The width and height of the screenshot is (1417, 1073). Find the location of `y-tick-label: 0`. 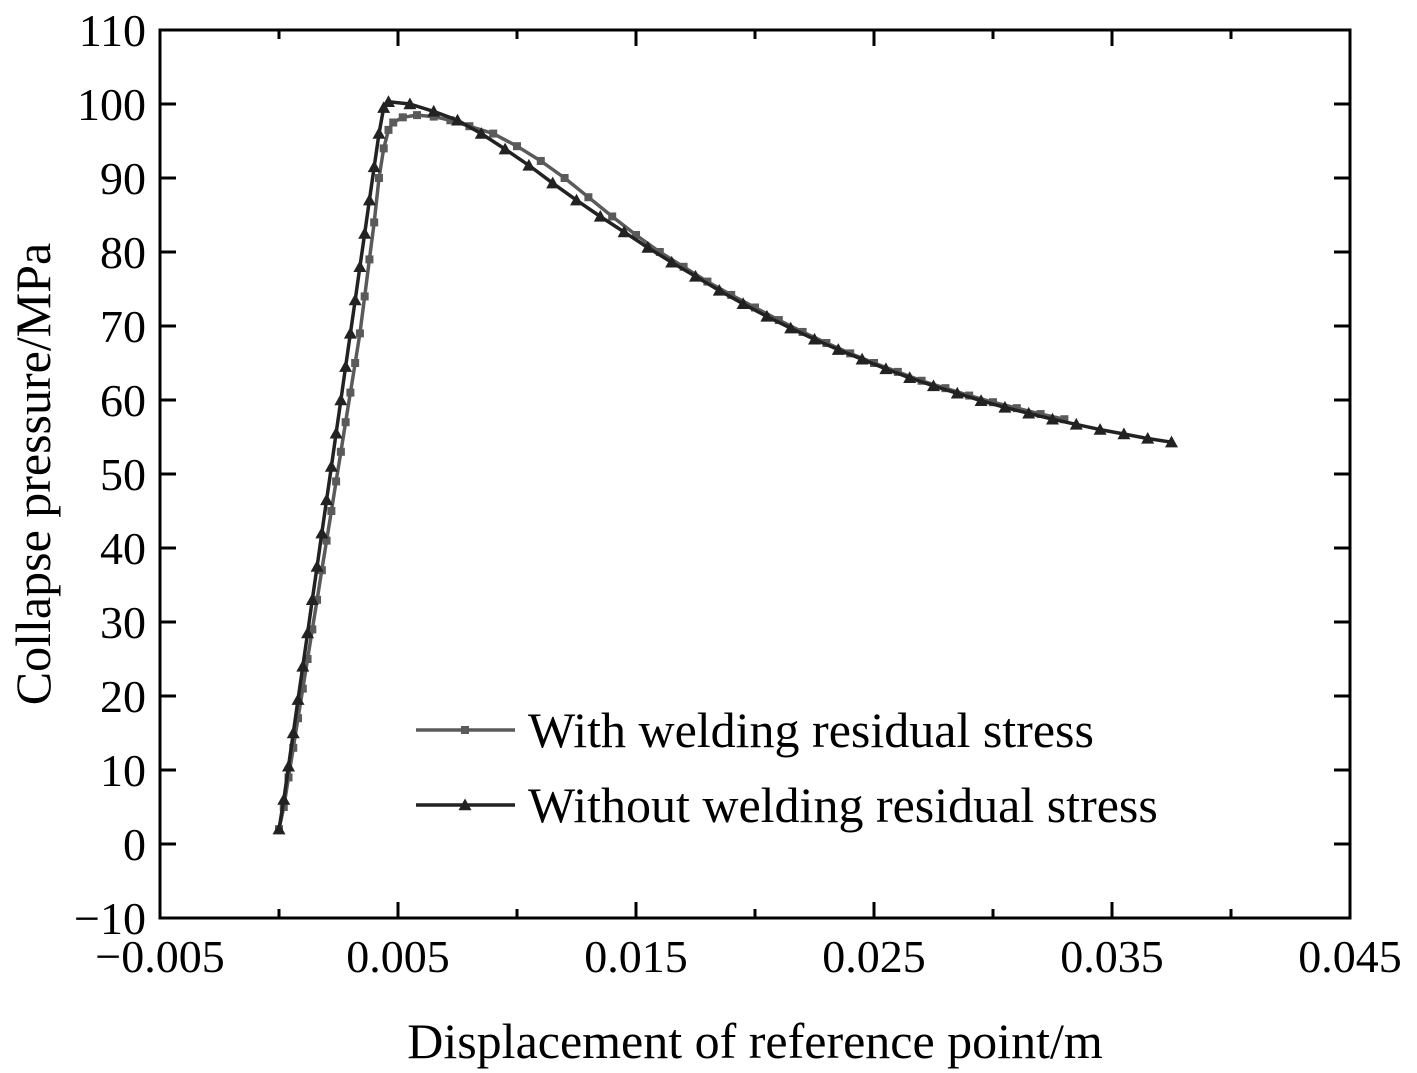

y-tick-label: 0 is located at coordinates (134, 844).